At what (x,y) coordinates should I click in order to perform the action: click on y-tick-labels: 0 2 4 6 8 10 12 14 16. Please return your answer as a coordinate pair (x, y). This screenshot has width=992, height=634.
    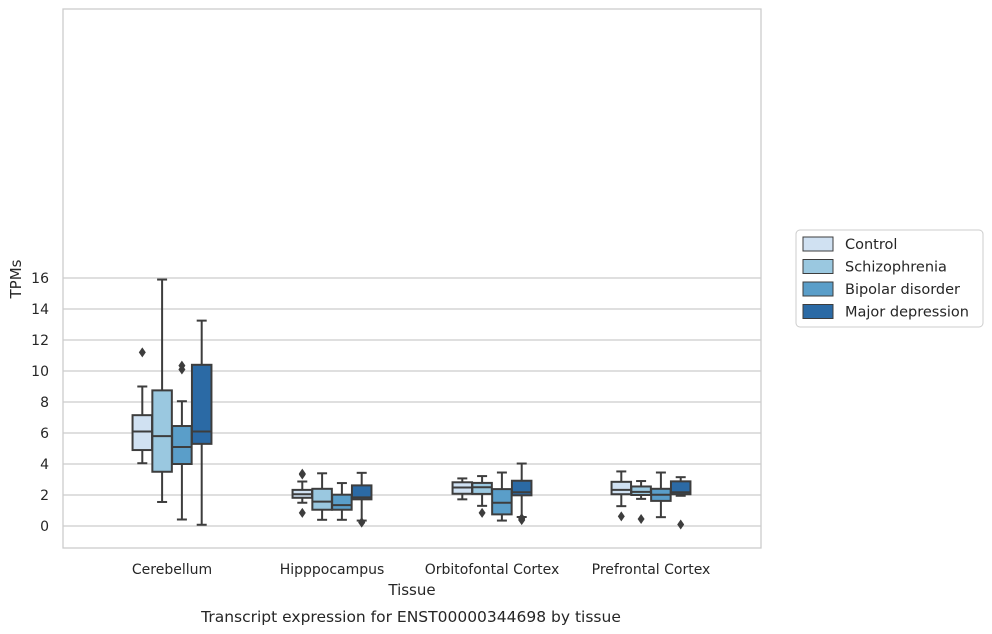
    Looking at the image, I should click on (40, 403).